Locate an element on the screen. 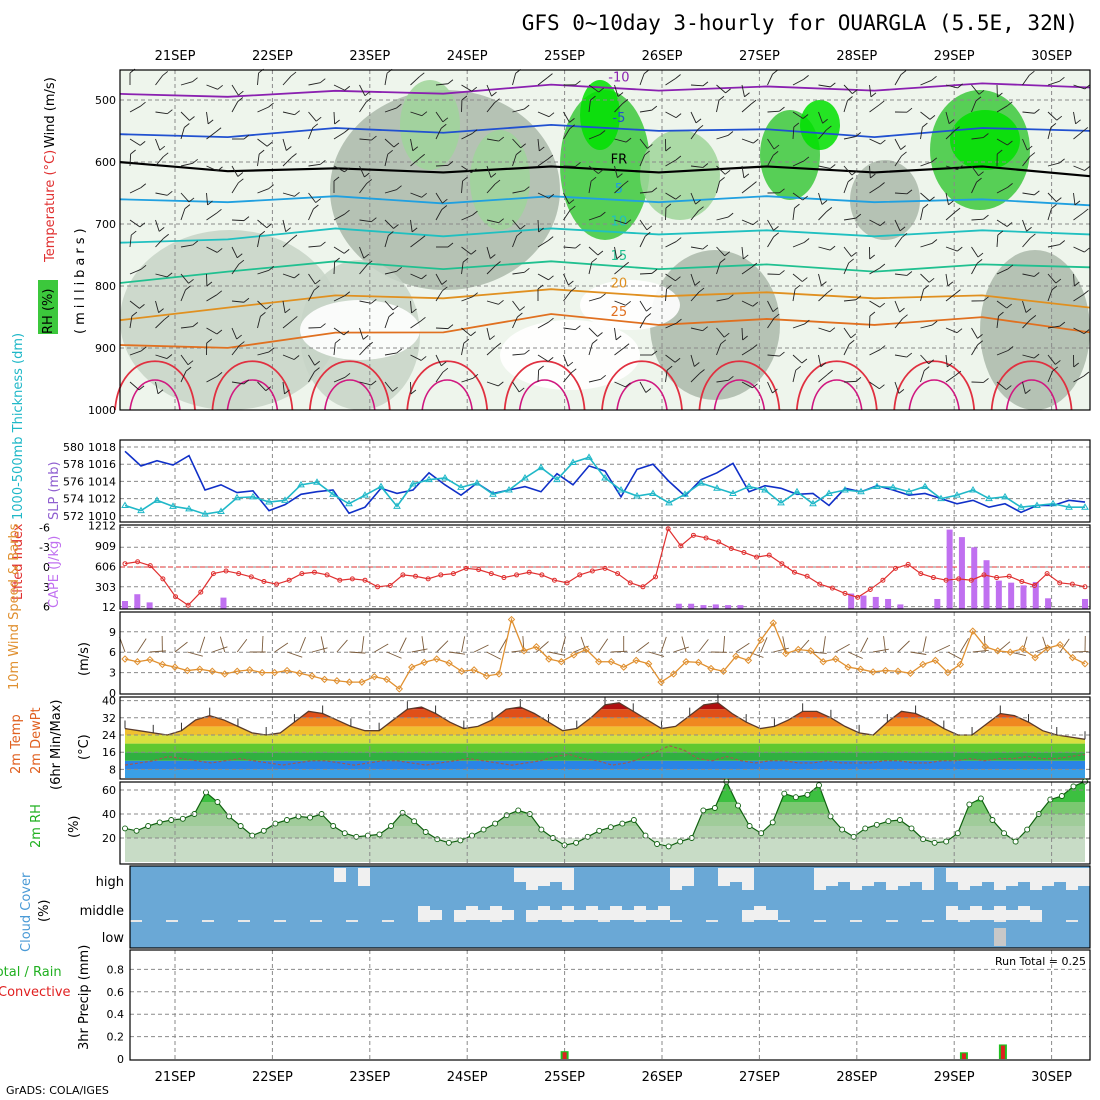  li-tick-label: 0 is located at coordinates (46, 567).